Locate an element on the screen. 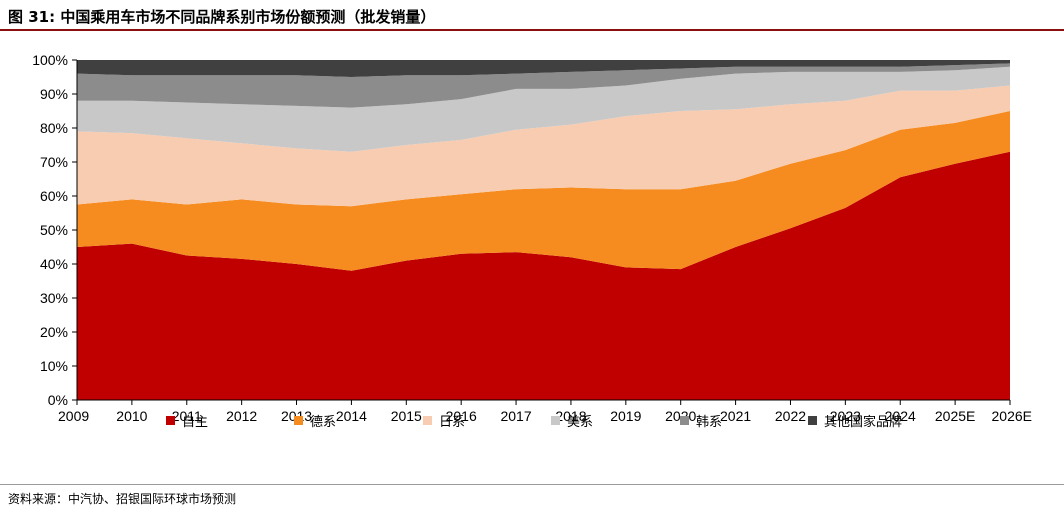 Image resolution: width=1064 pixels, height=517 pixels. legend-item: 自主 is located at coordinates (187, 422).